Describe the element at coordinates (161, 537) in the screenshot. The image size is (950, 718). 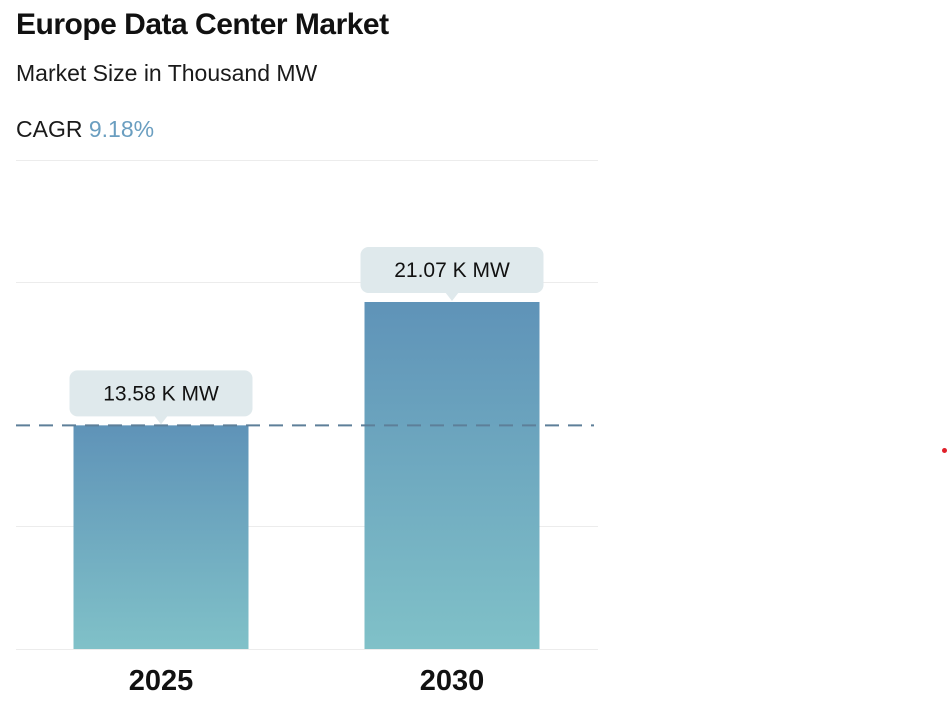
I see `bar-2025` at that location.